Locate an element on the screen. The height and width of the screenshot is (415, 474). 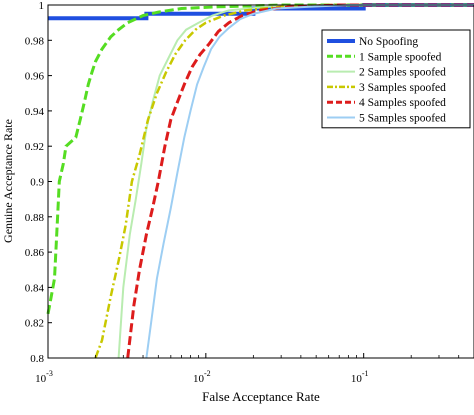
legend-label-6: 5 Samples spoofed is located at coordinates (402, 119).